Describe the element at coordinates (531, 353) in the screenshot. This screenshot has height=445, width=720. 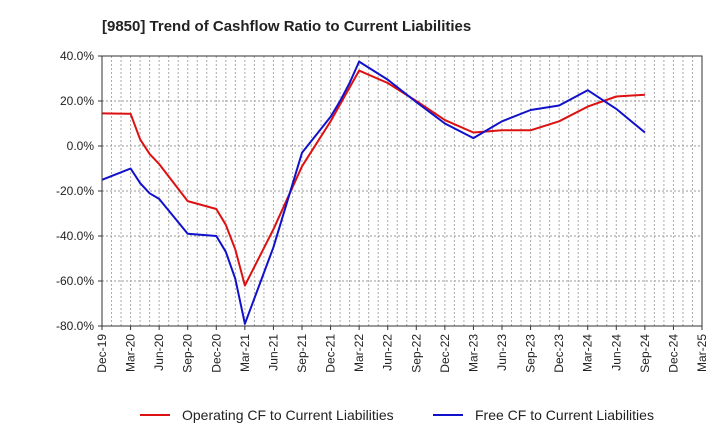
I see `x-tick-label: Sep-23` at that location.